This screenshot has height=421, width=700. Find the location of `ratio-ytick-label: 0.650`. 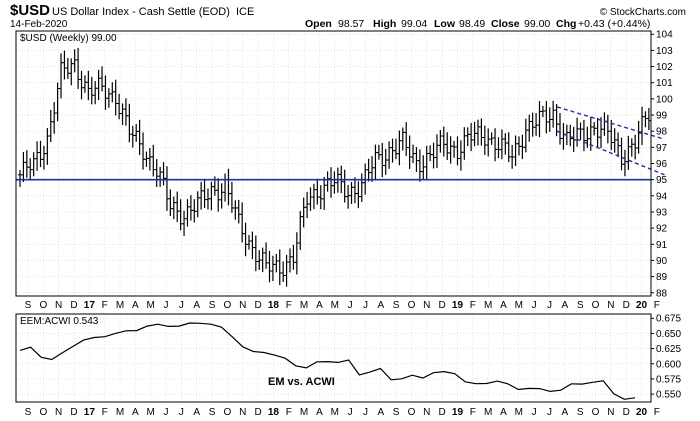

ratio-ytick-label: 0.650 is located at coordinates (668, 334).